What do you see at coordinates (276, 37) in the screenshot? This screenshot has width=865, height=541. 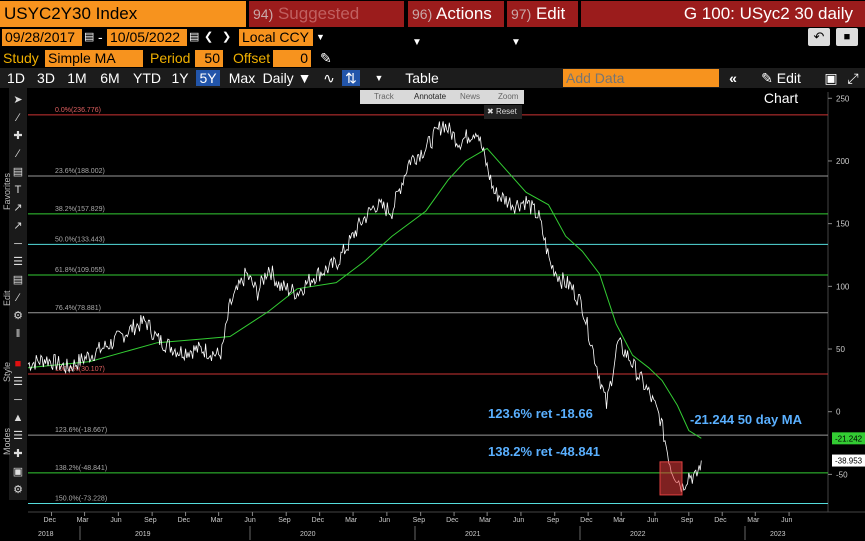 I see `currency-select: Local CCY` at bounding box center [276, 37].